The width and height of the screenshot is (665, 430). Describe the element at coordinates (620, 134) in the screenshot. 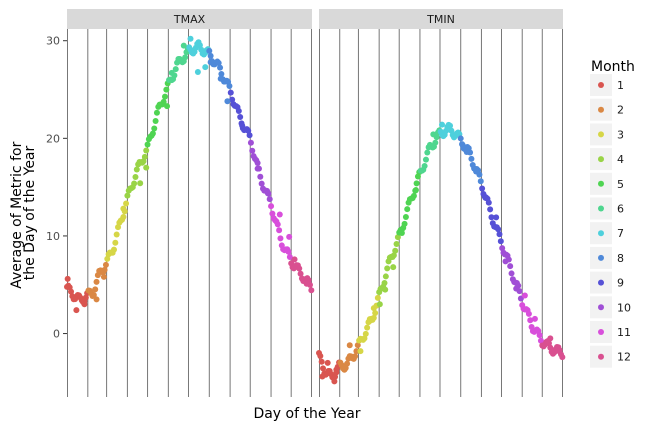

I see `legend-label: 3` at that location.